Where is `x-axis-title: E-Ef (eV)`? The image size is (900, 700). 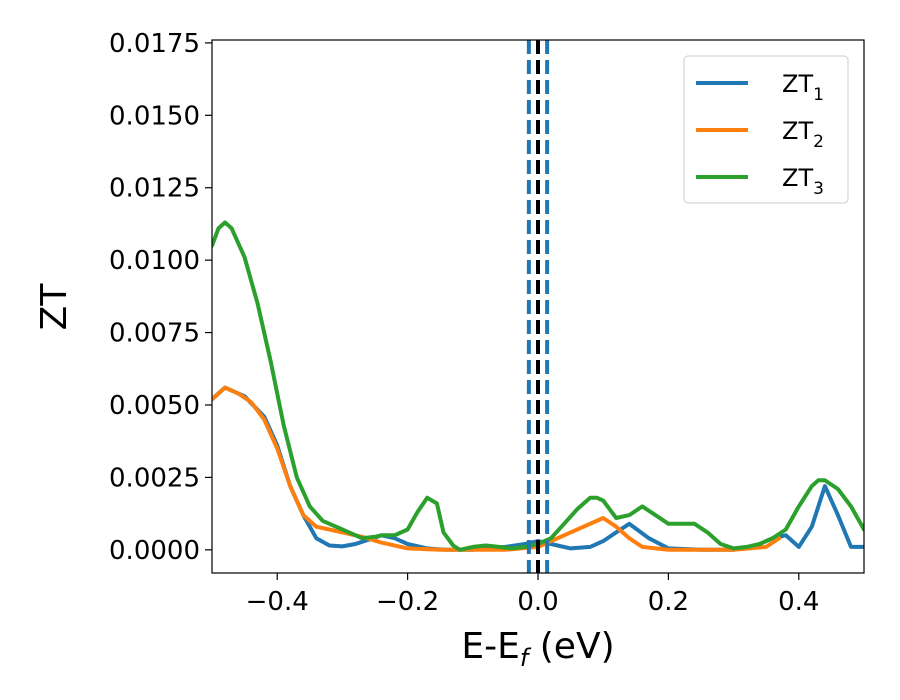
x-axis-title: E-Ef (eV) is located at coordinates (537, 649).